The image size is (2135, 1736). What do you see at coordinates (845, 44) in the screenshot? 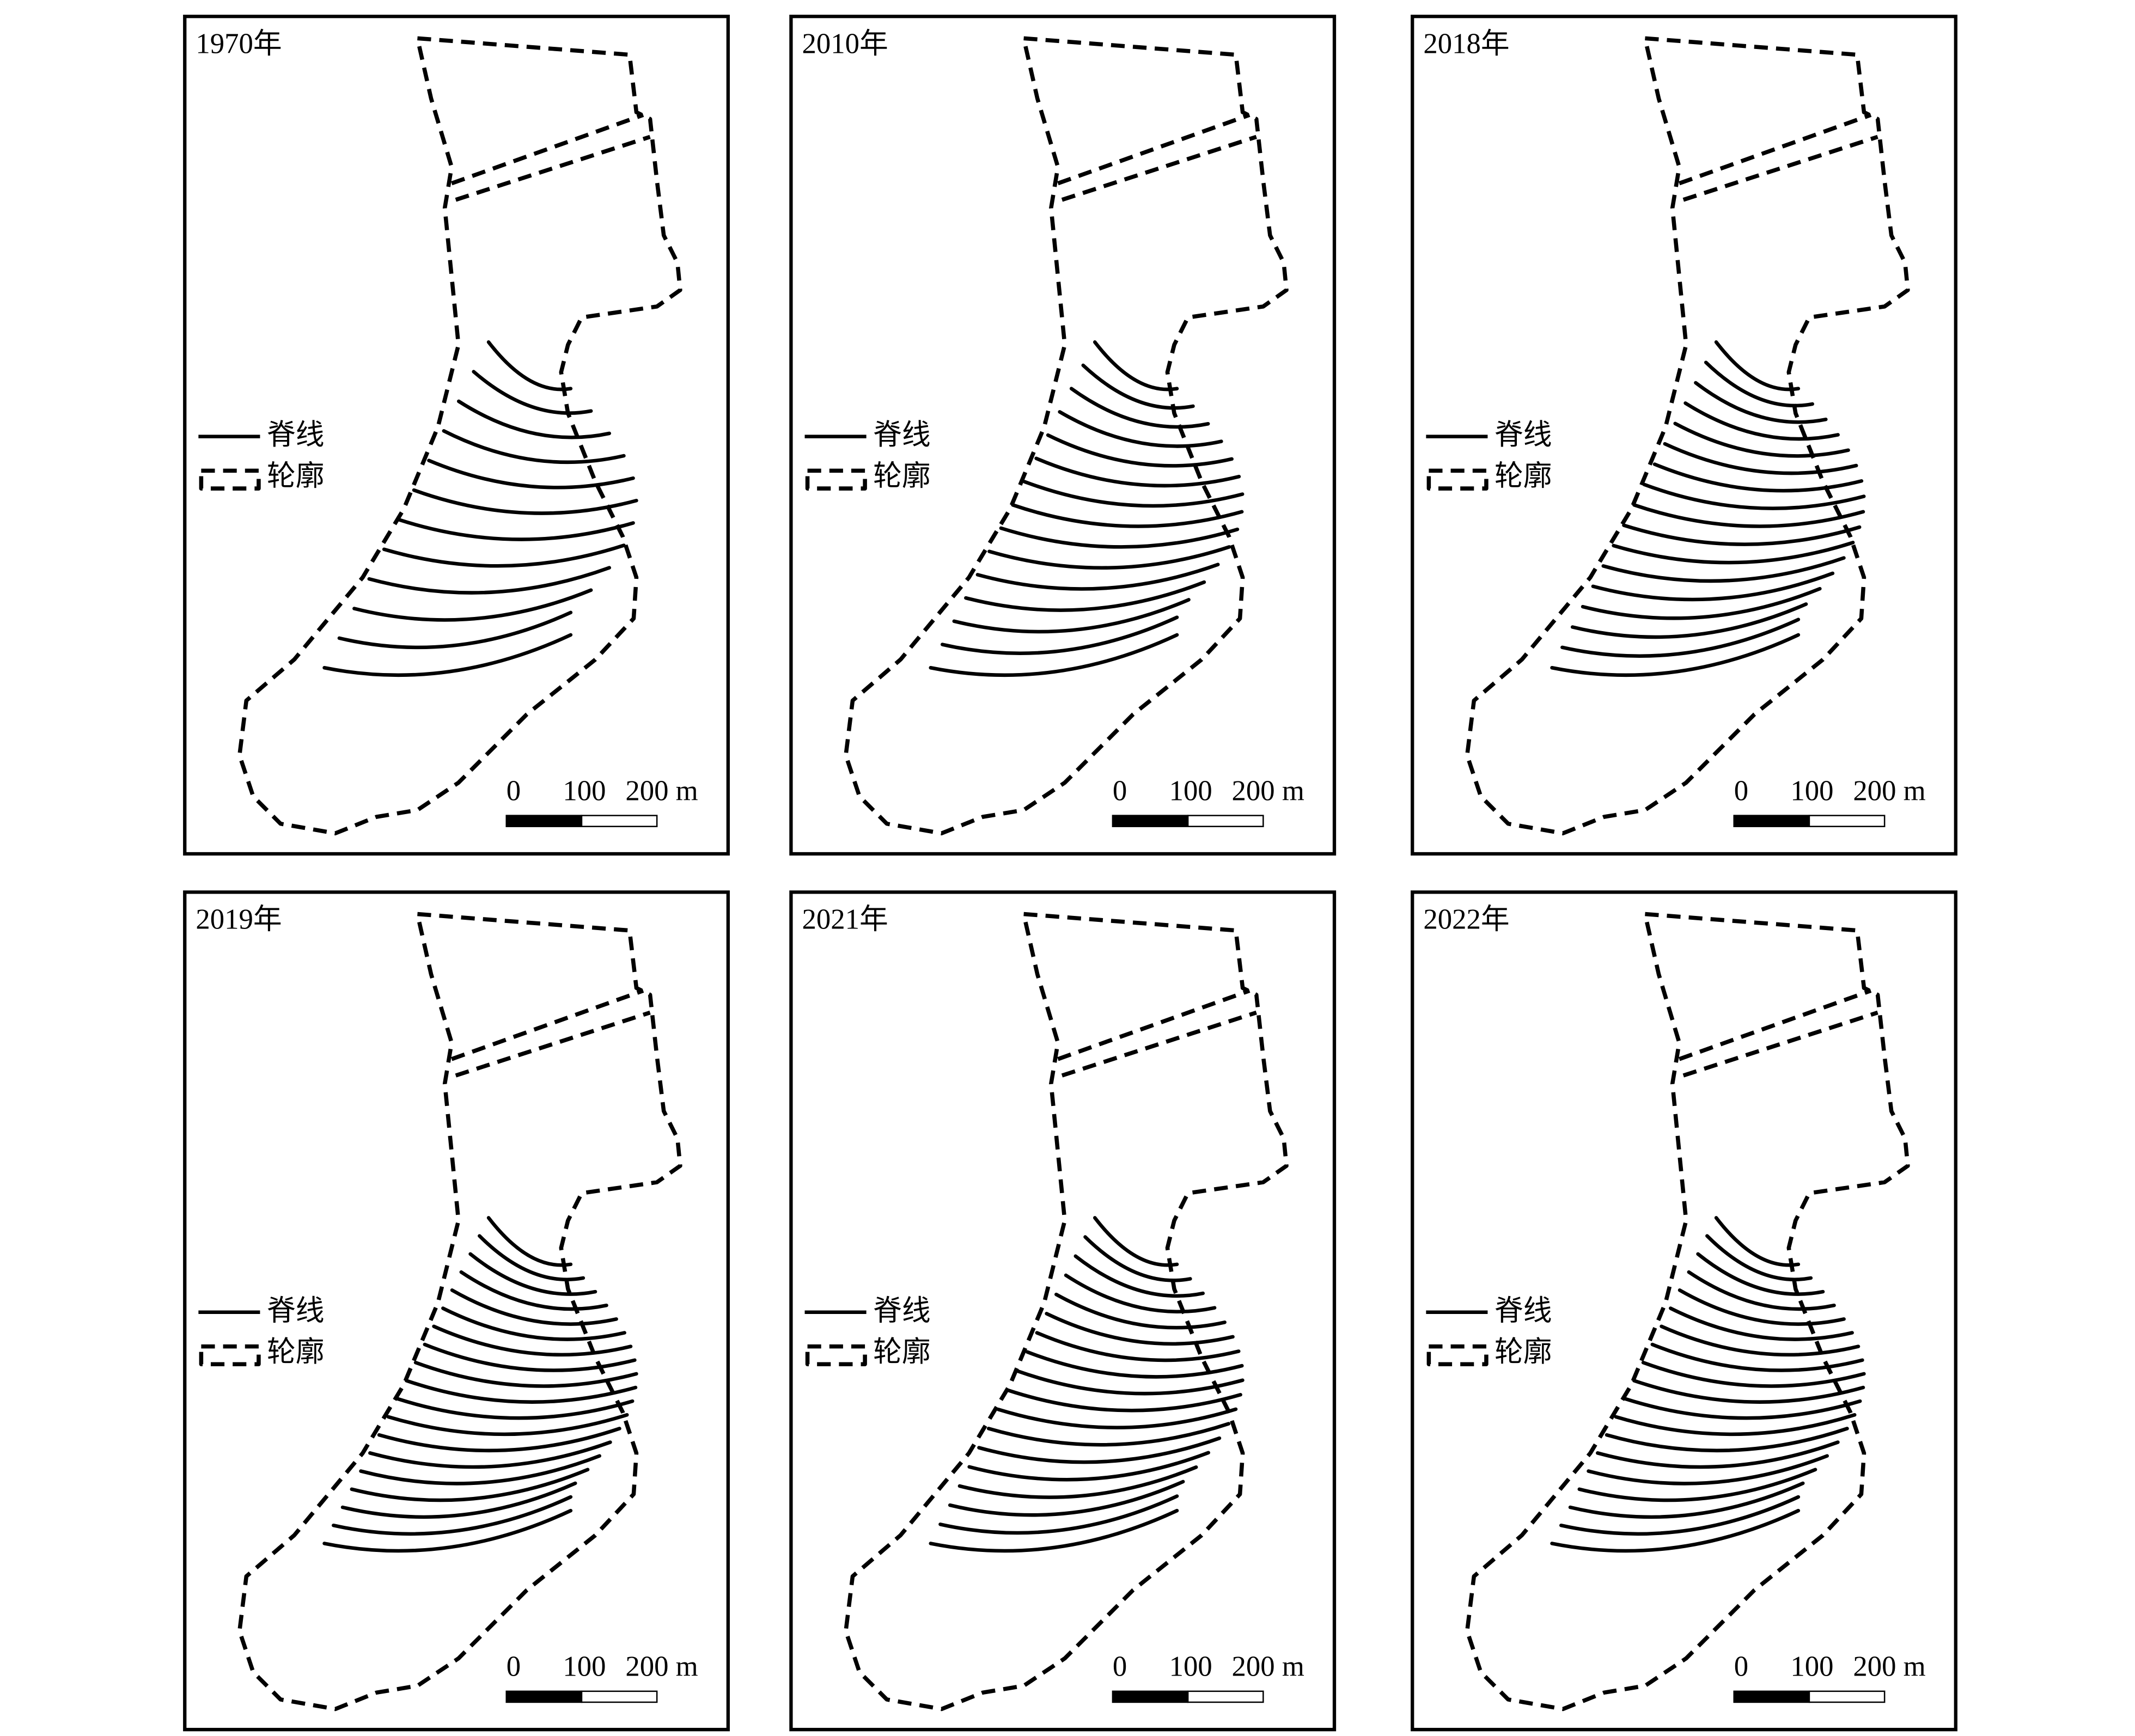
I see `panel-title: 2010年` at bounding box center [845, 44].